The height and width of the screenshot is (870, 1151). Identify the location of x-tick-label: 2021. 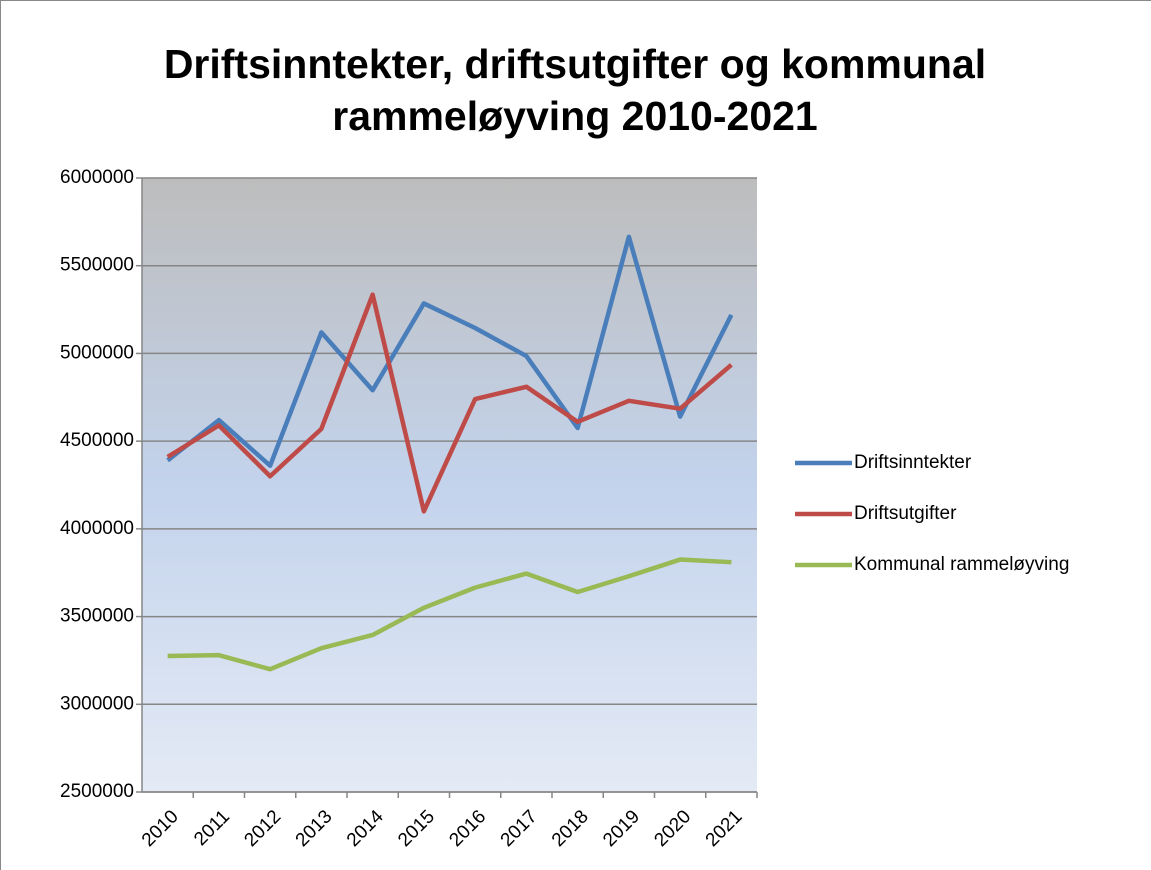
(724, 828).